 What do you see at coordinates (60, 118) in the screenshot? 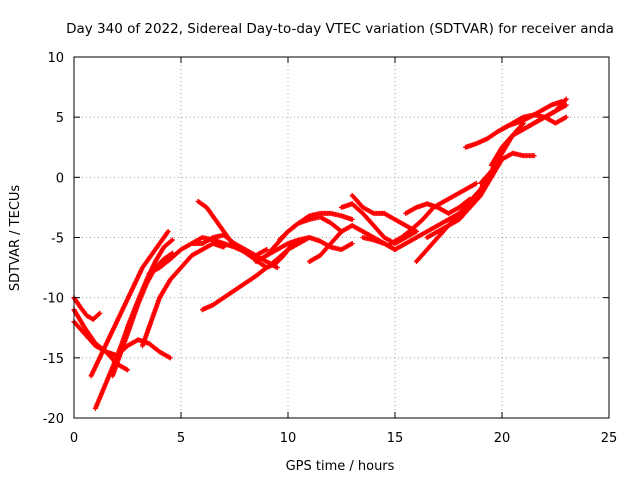
I see `y-tick-label: 5` at bounding box center [60, 118].